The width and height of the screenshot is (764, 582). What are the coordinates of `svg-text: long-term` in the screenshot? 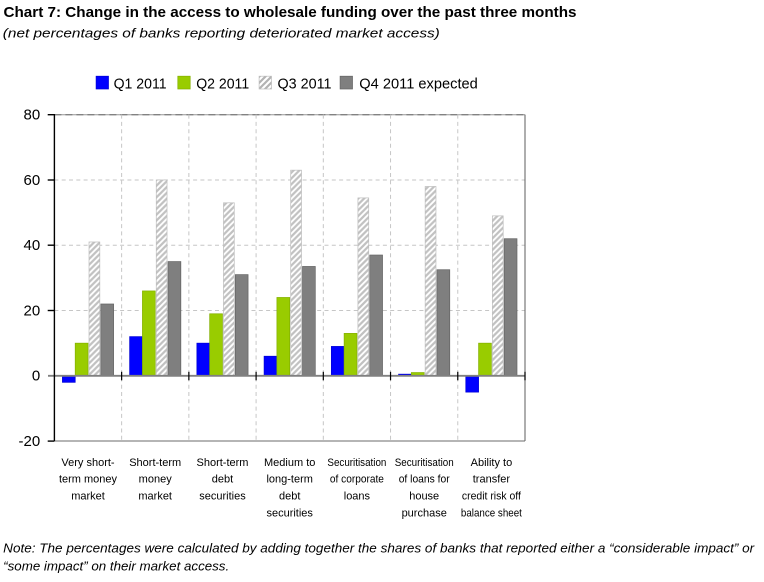 It's located at (289, 480).